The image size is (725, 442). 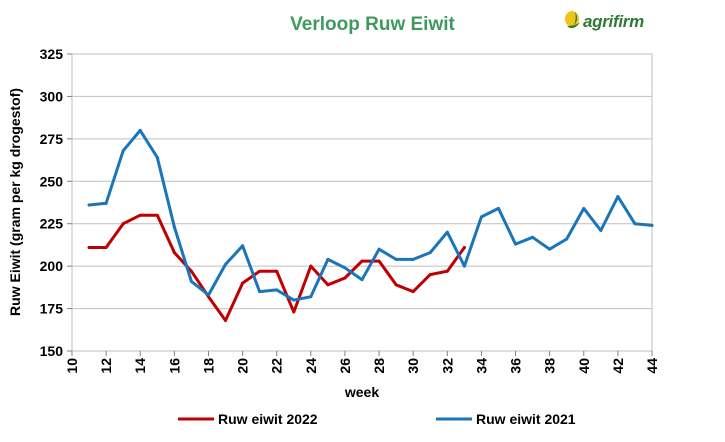 What do you see at coordinates (243, 366) in the screenshot?
I see `x-tick-label: 20` at bounding box center [243, 366].